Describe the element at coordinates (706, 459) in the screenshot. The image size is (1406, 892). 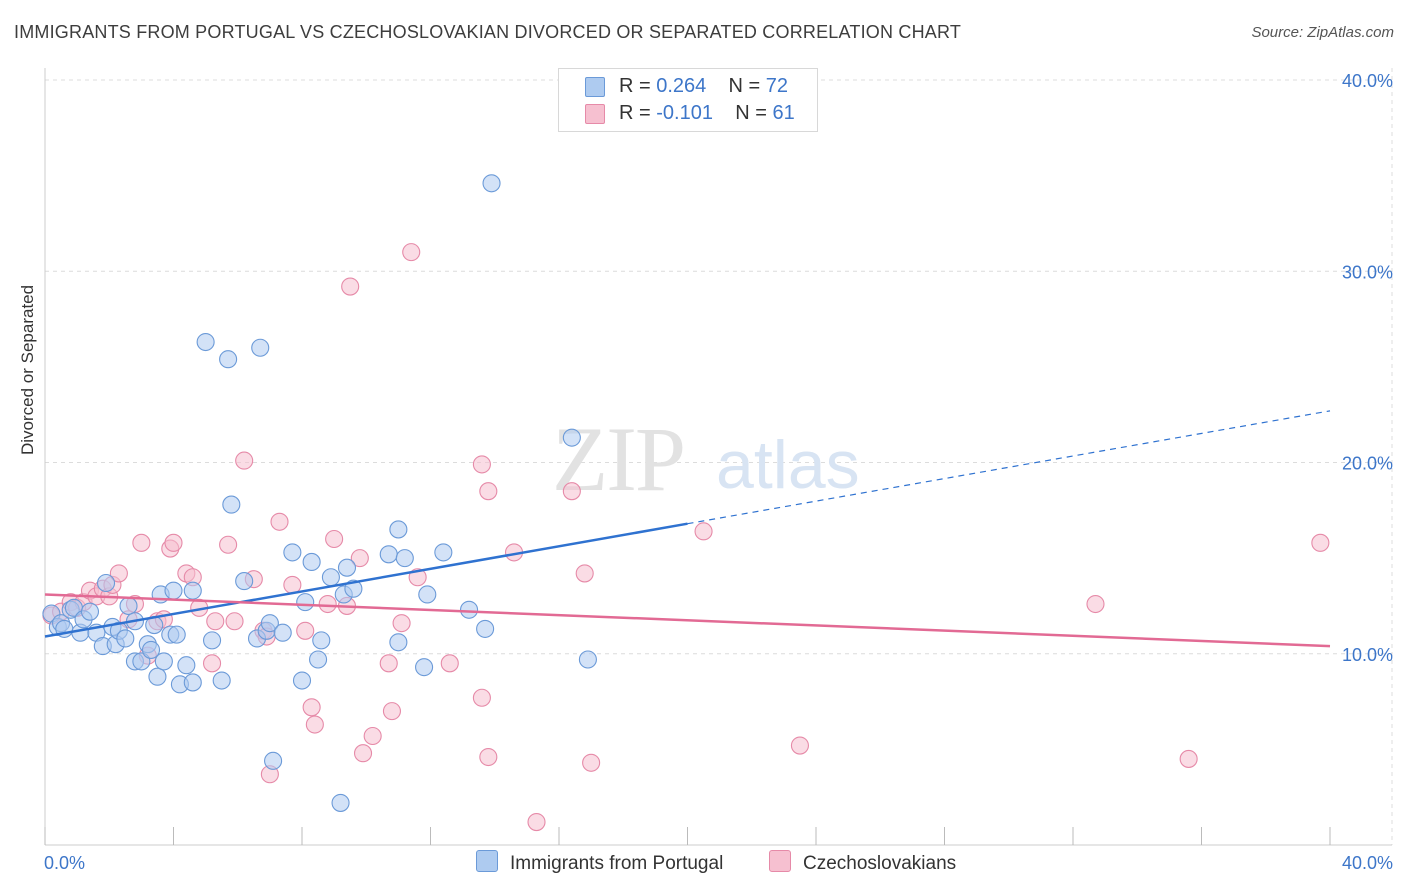
I see `watermark: ZIP atlas` at that location.